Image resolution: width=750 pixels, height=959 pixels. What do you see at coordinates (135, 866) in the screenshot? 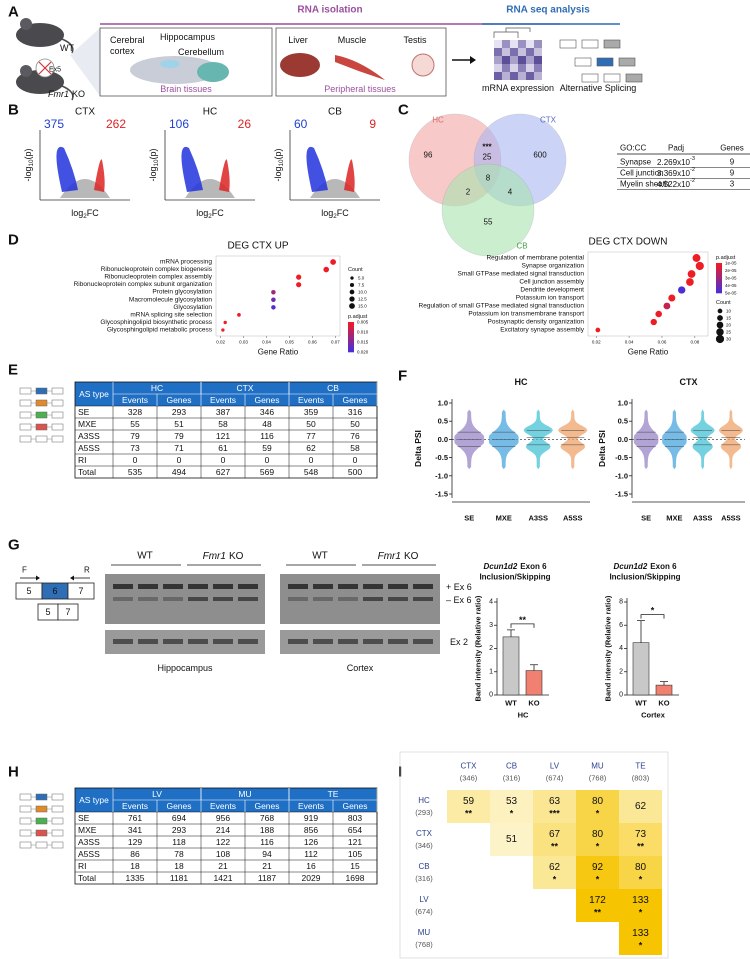
I see `table-cell: 18` at bounding box center [135, 866].